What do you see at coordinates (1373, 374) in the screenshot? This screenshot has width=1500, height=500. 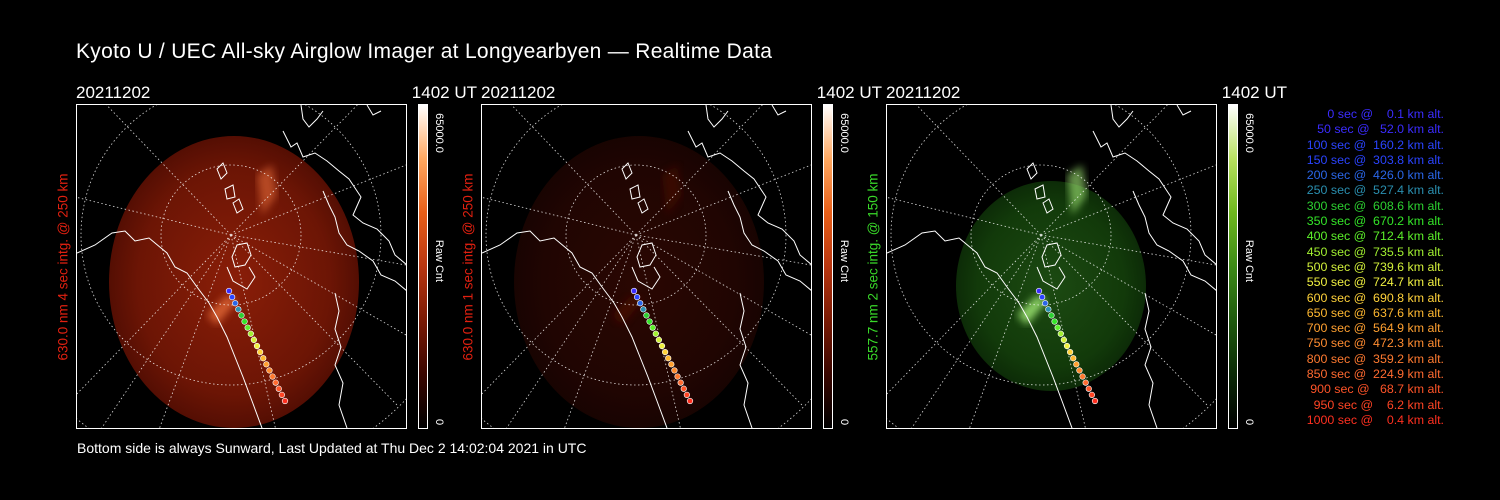 I see `legend-row: 850 sec @ 224.9 km alt.` at bounding box center [1373, 374].